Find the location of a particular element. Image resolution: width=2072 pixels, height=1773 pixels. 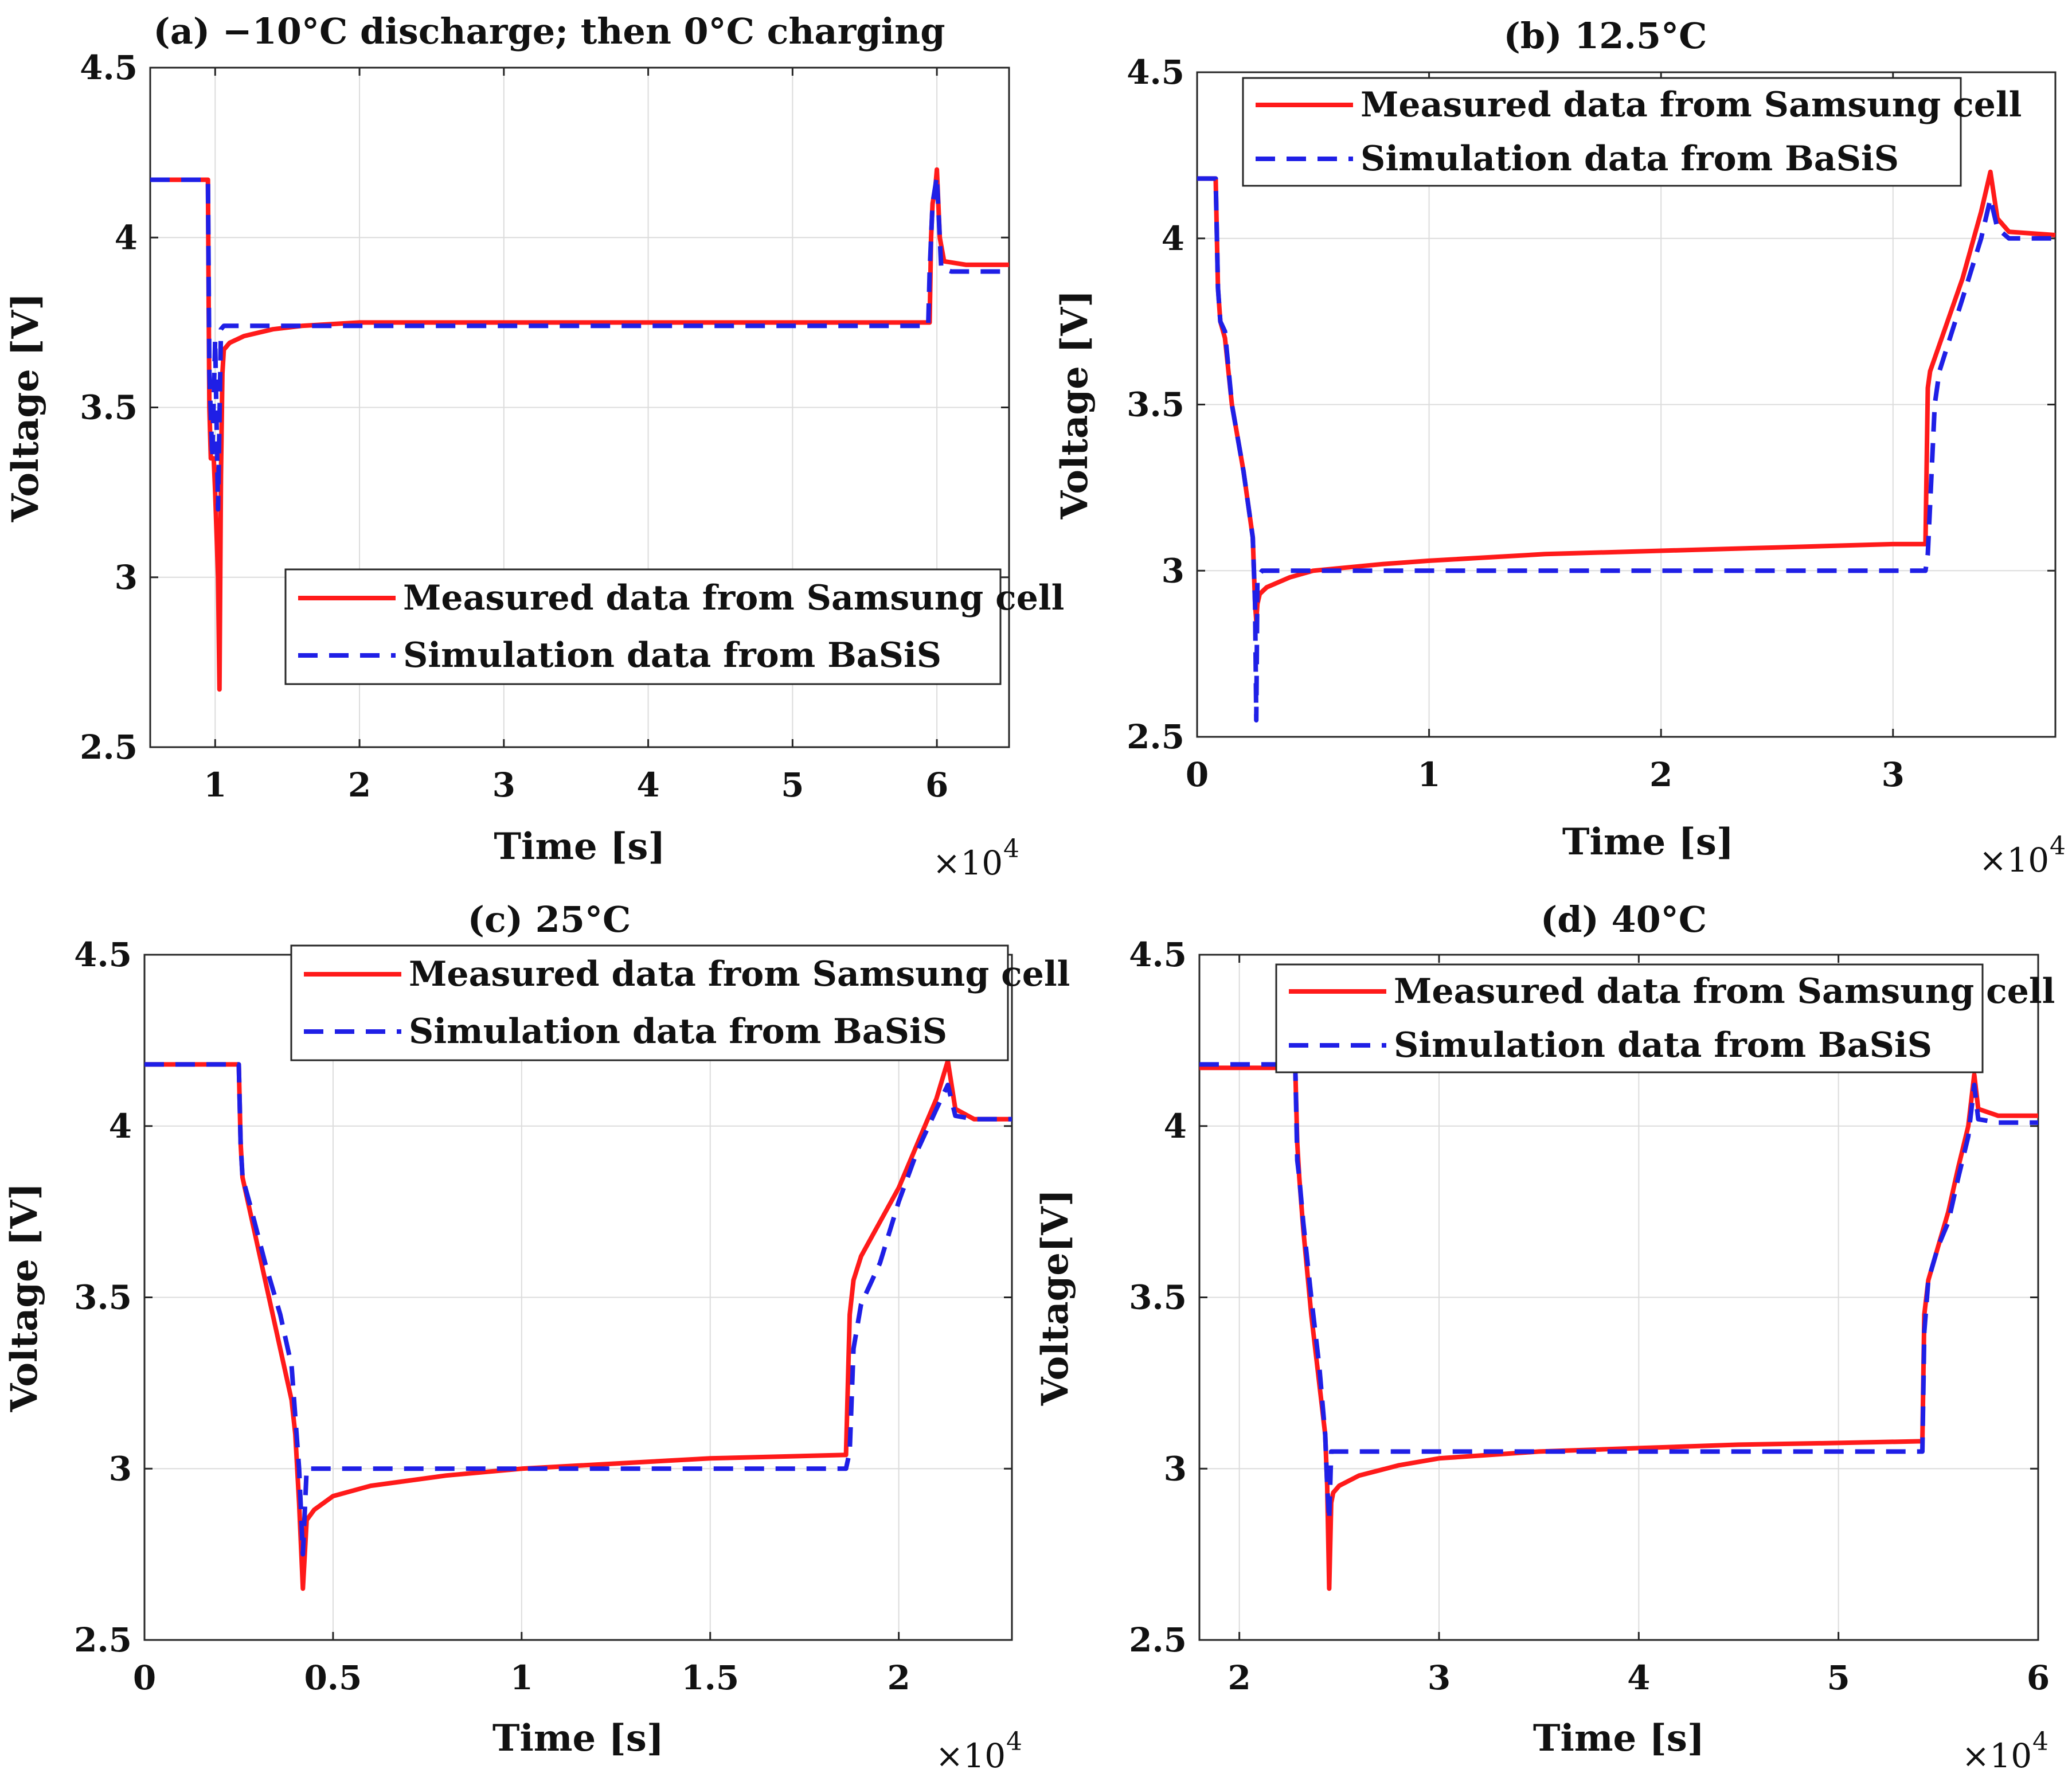

x-tick-label: 1.5 is located at coordinates (710, 1677).